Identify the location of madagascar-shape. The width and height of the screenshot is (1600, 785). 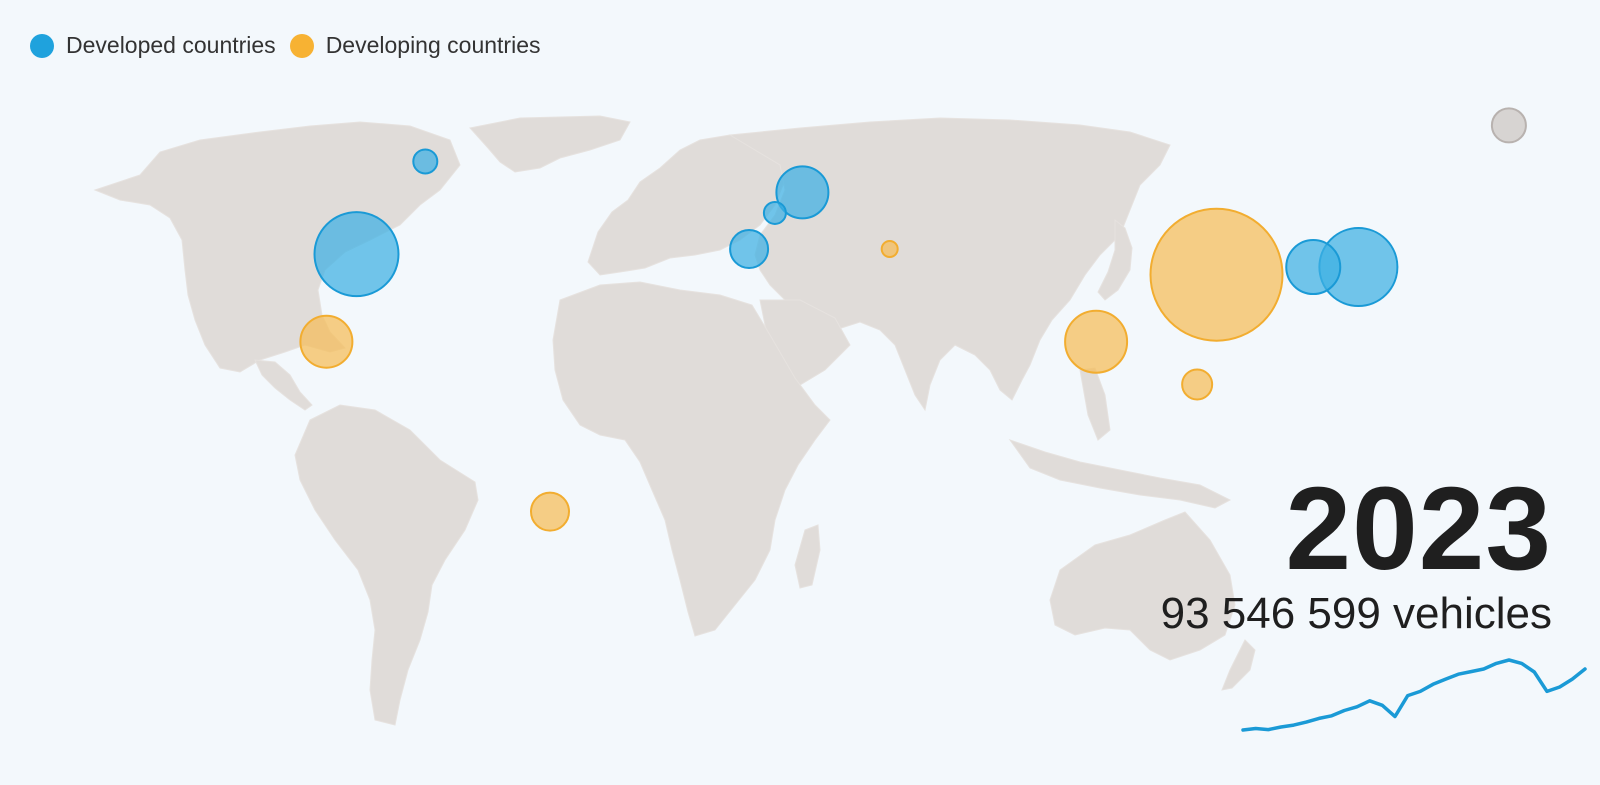
(807, 556).